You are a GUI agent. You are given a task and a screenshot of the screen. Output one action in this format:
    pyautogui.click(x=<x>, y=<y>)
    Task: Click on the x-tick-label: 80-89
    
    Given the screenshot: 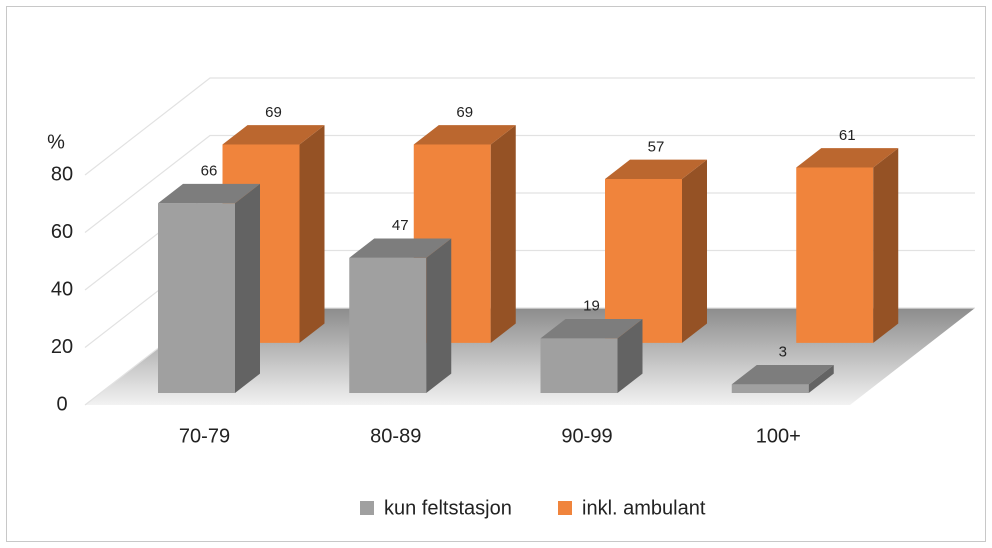 What is the action you would take?
    pyautogui.click(x=395, y=436)
    